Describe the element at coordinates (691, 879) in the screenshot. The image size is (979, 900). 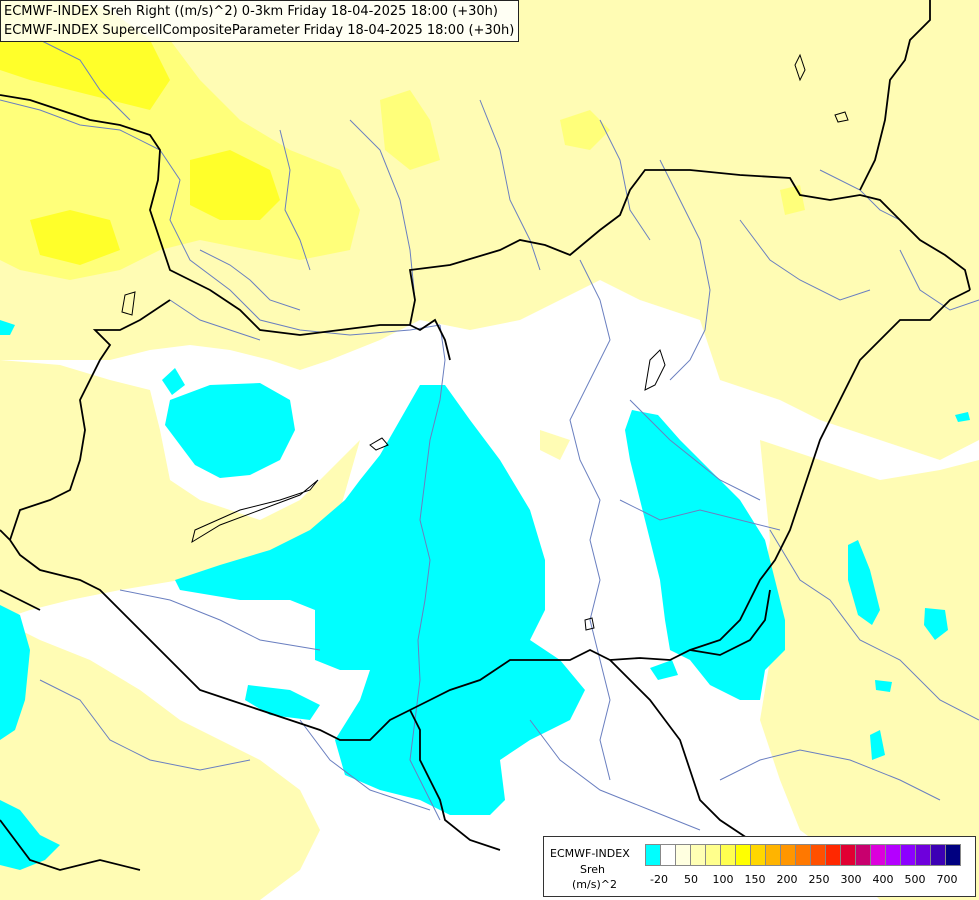
I see `legend-tick-label: 50` at that location.